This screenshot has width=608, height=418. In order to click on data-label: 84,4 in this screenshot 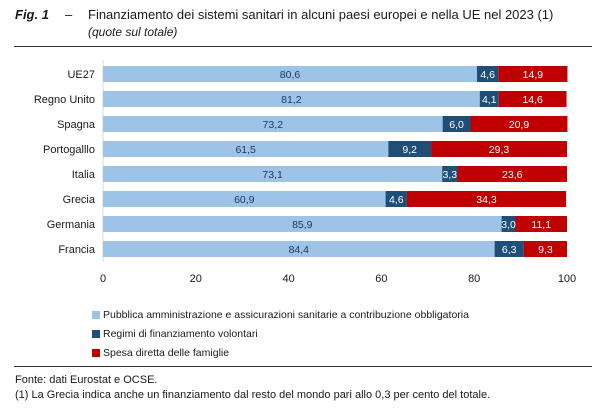, I will do `click(299, 250)`.